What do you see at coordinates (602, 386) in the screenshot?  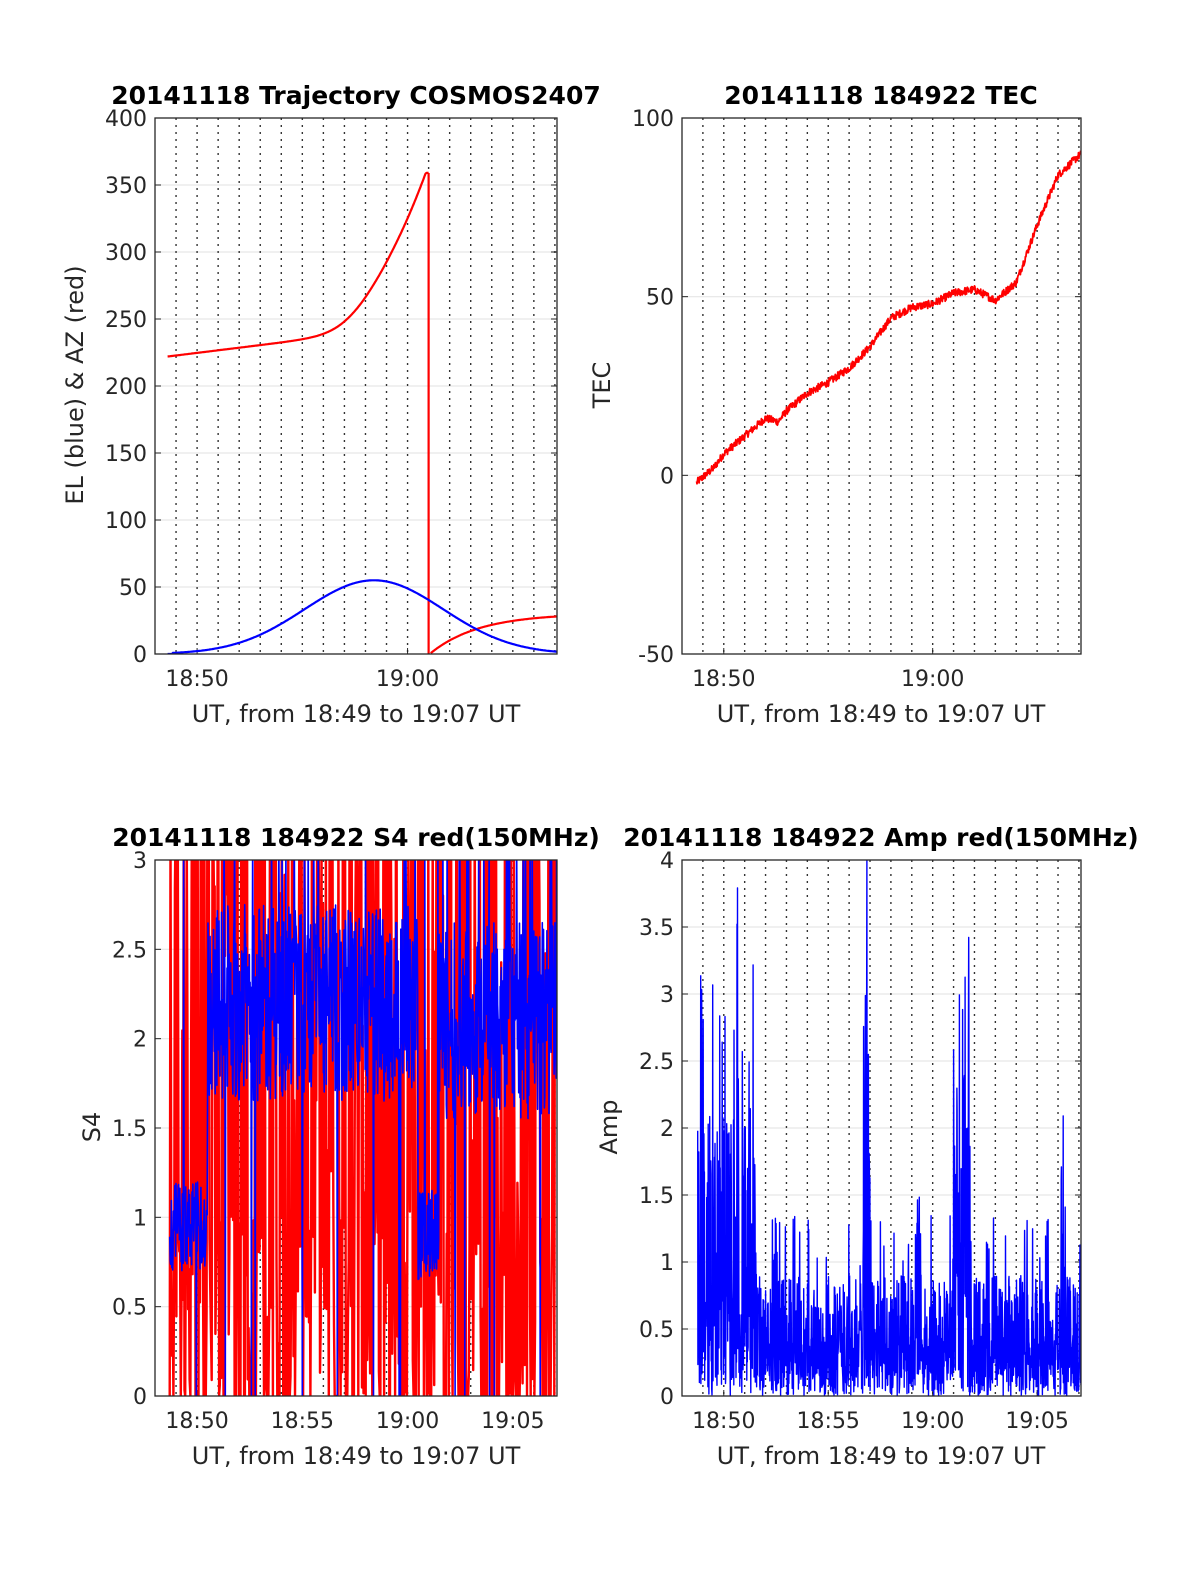 I see `tec-ylabel: TEC` at bounding box center [602, 386].